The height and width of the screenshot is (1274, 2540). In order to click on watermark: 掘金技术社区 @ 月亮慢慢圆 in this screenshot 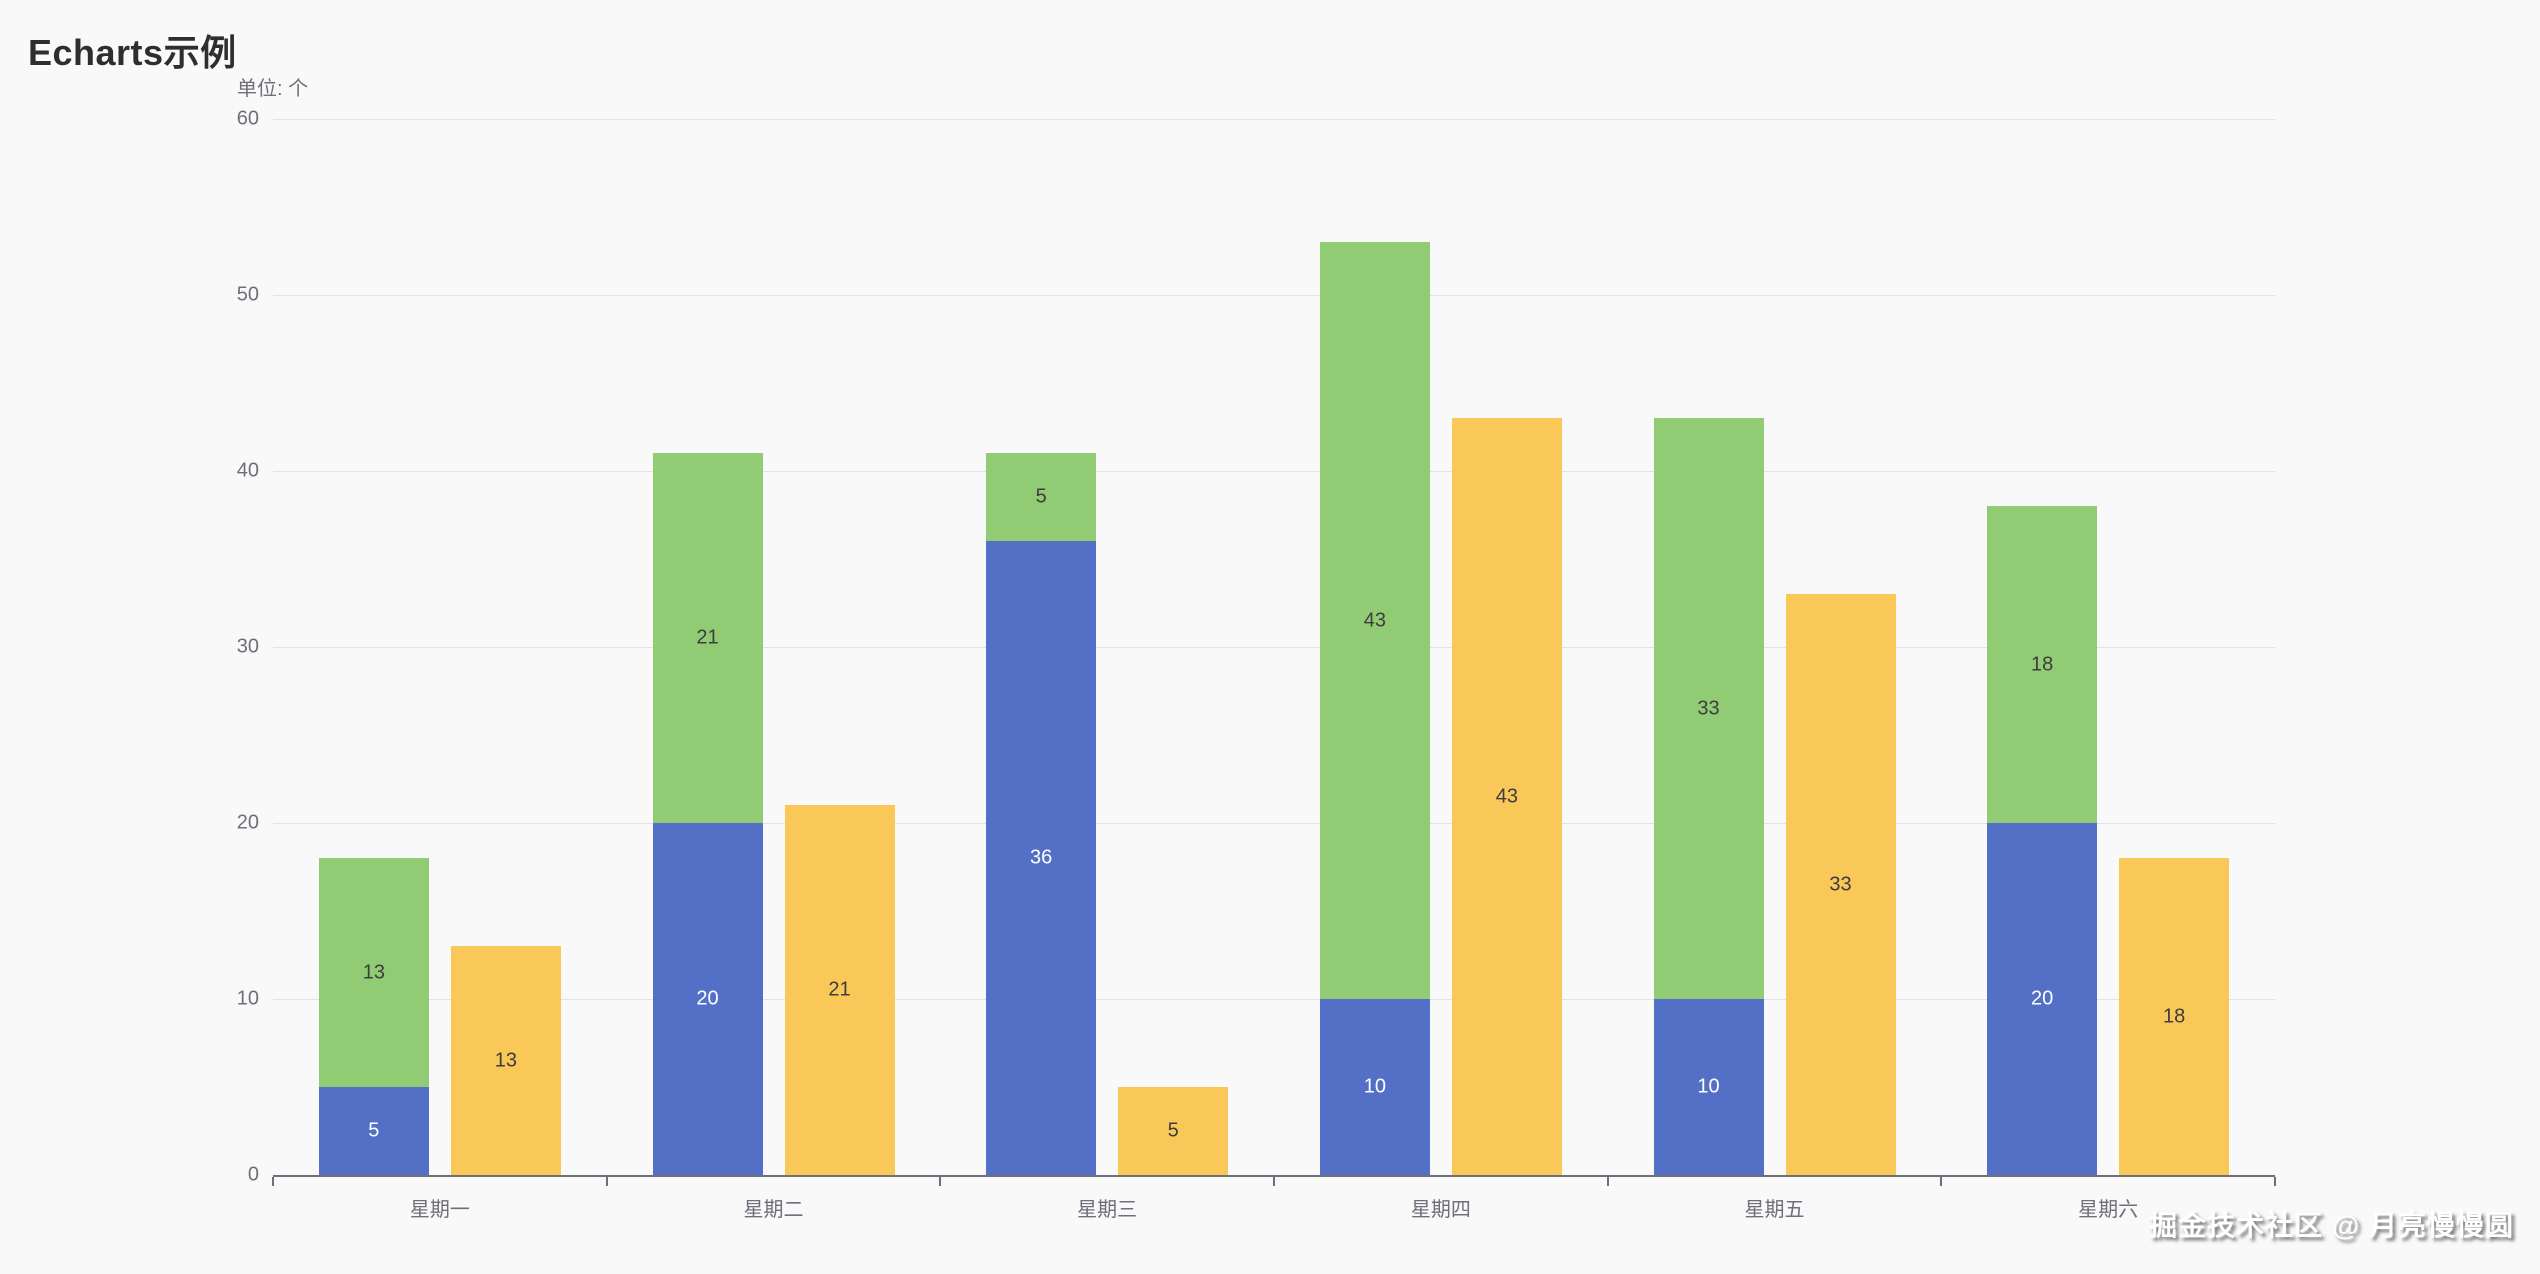, I will do `click(2331, 1225)`.